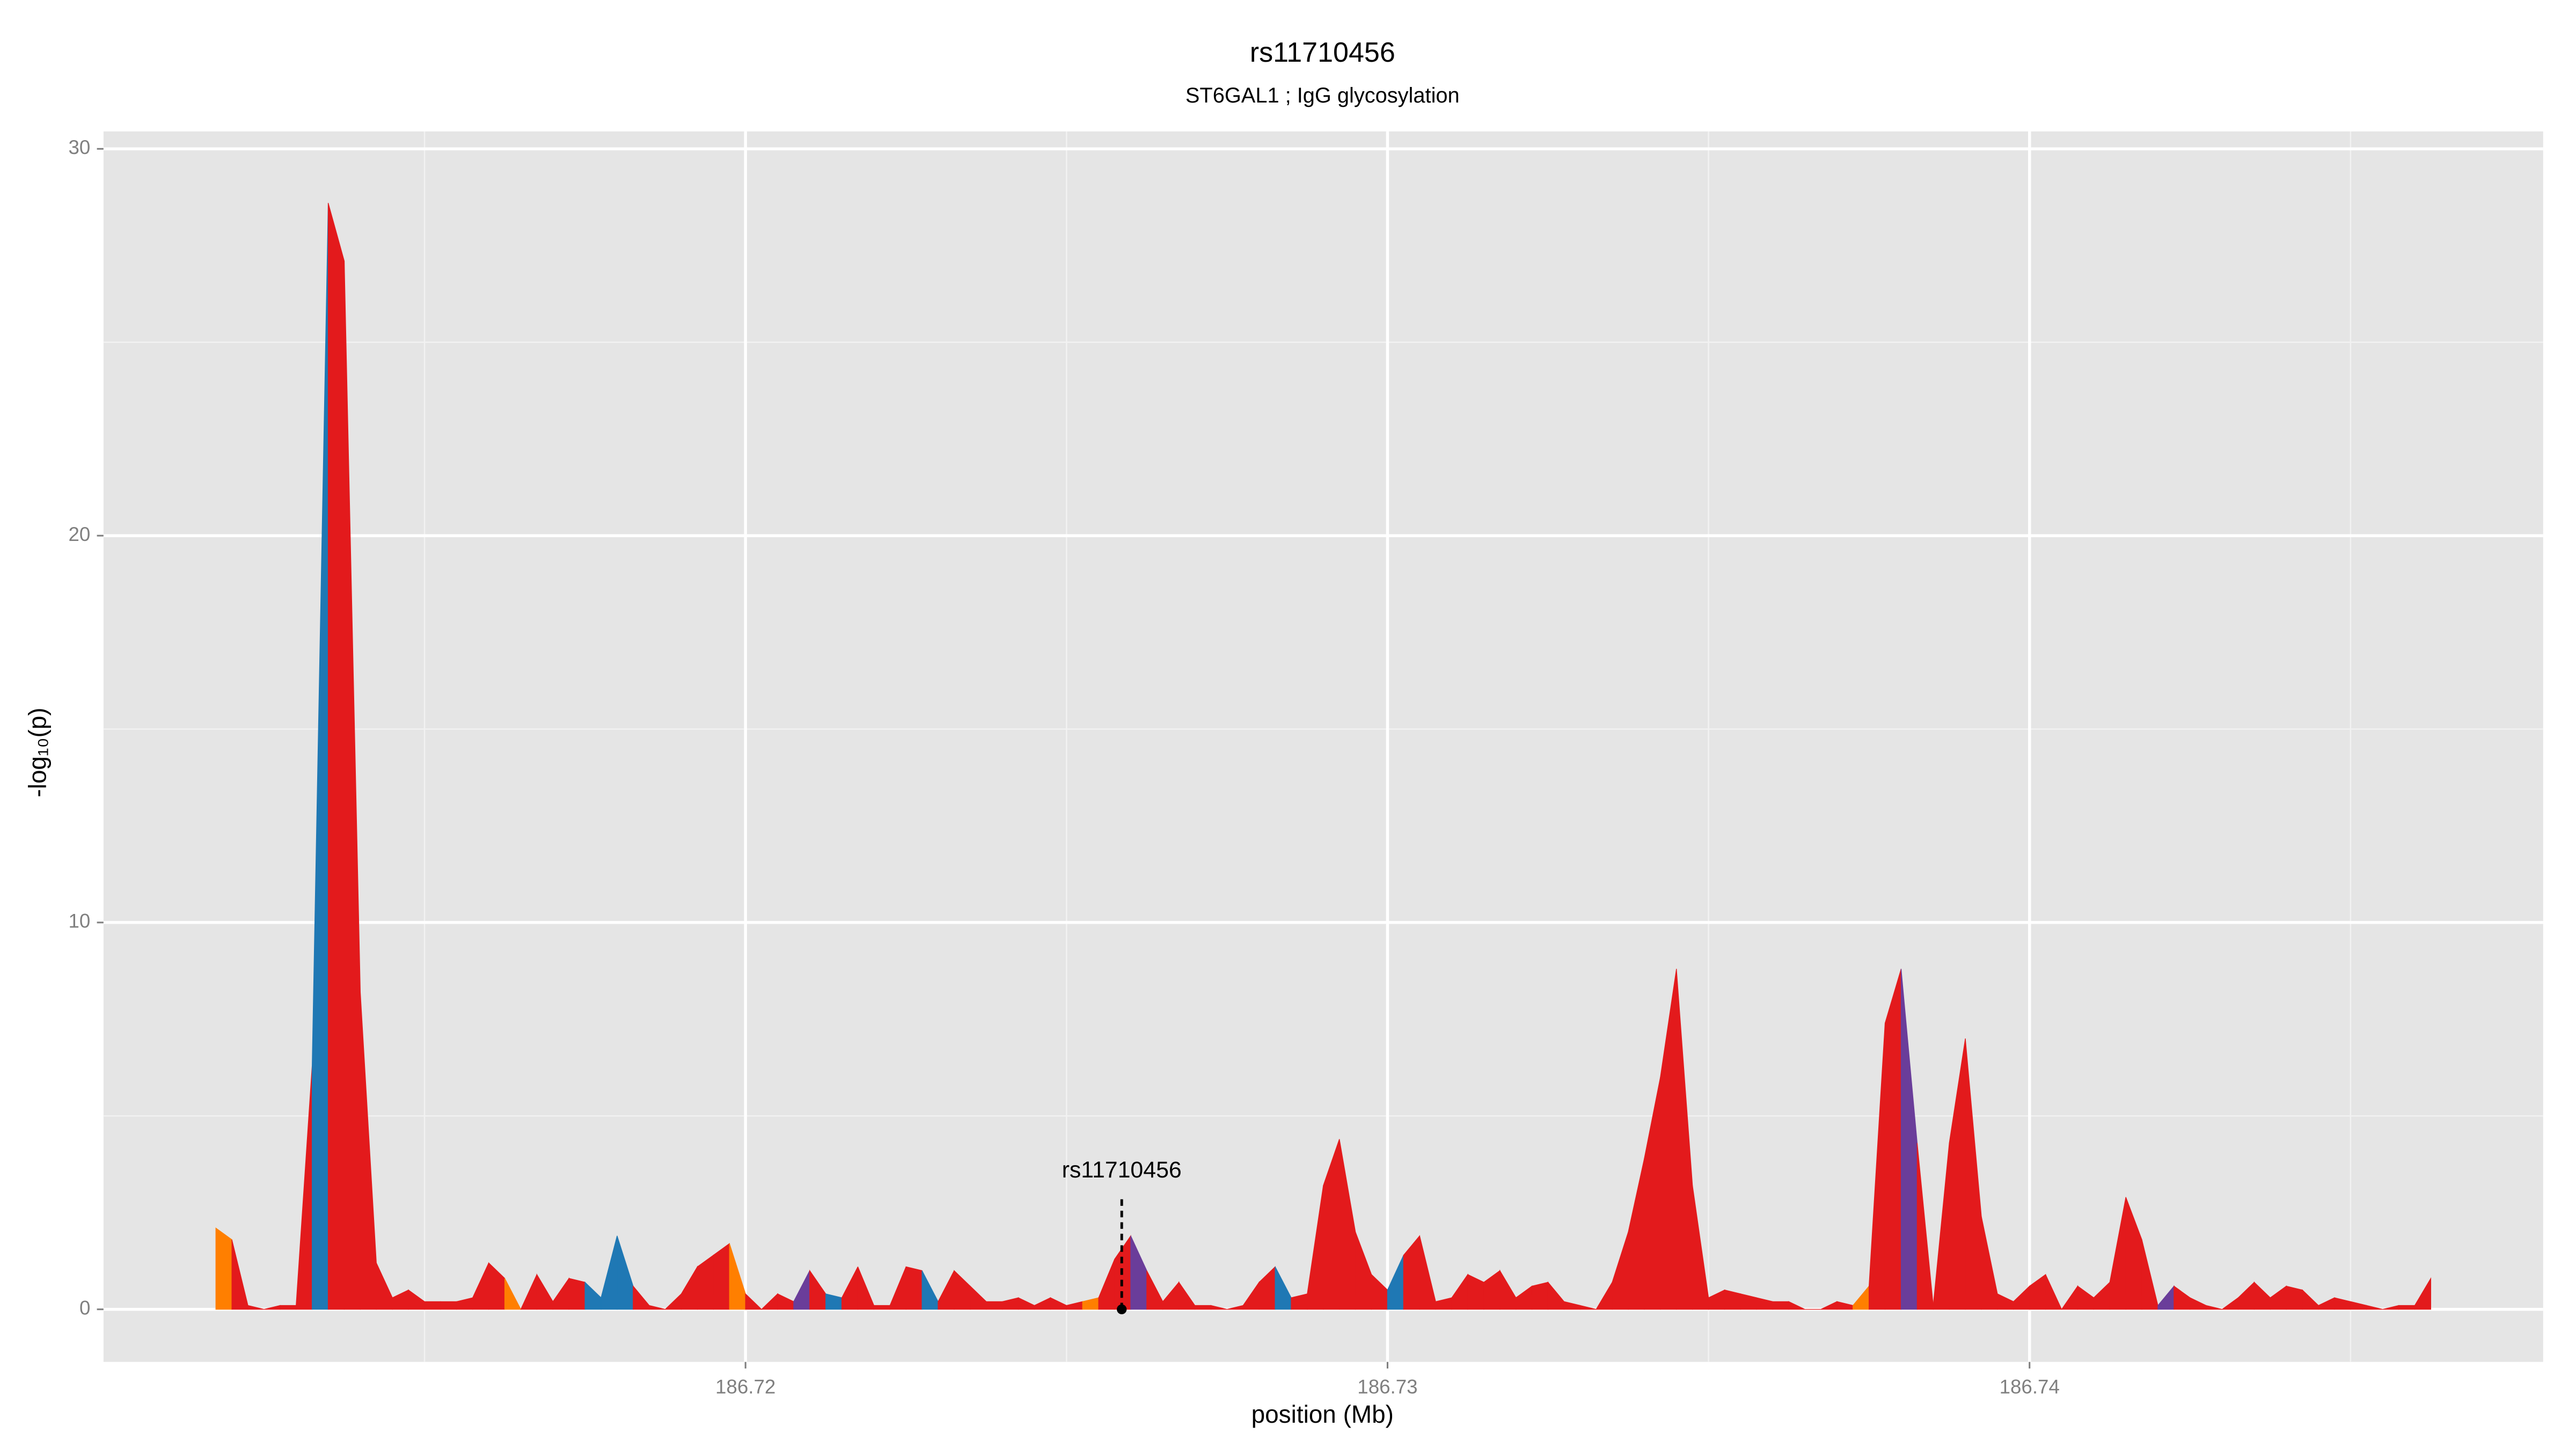  Describe the element at coordinates (1122, 1170) in the screenshot. I see `annotation-label: rs11710456` at that location.